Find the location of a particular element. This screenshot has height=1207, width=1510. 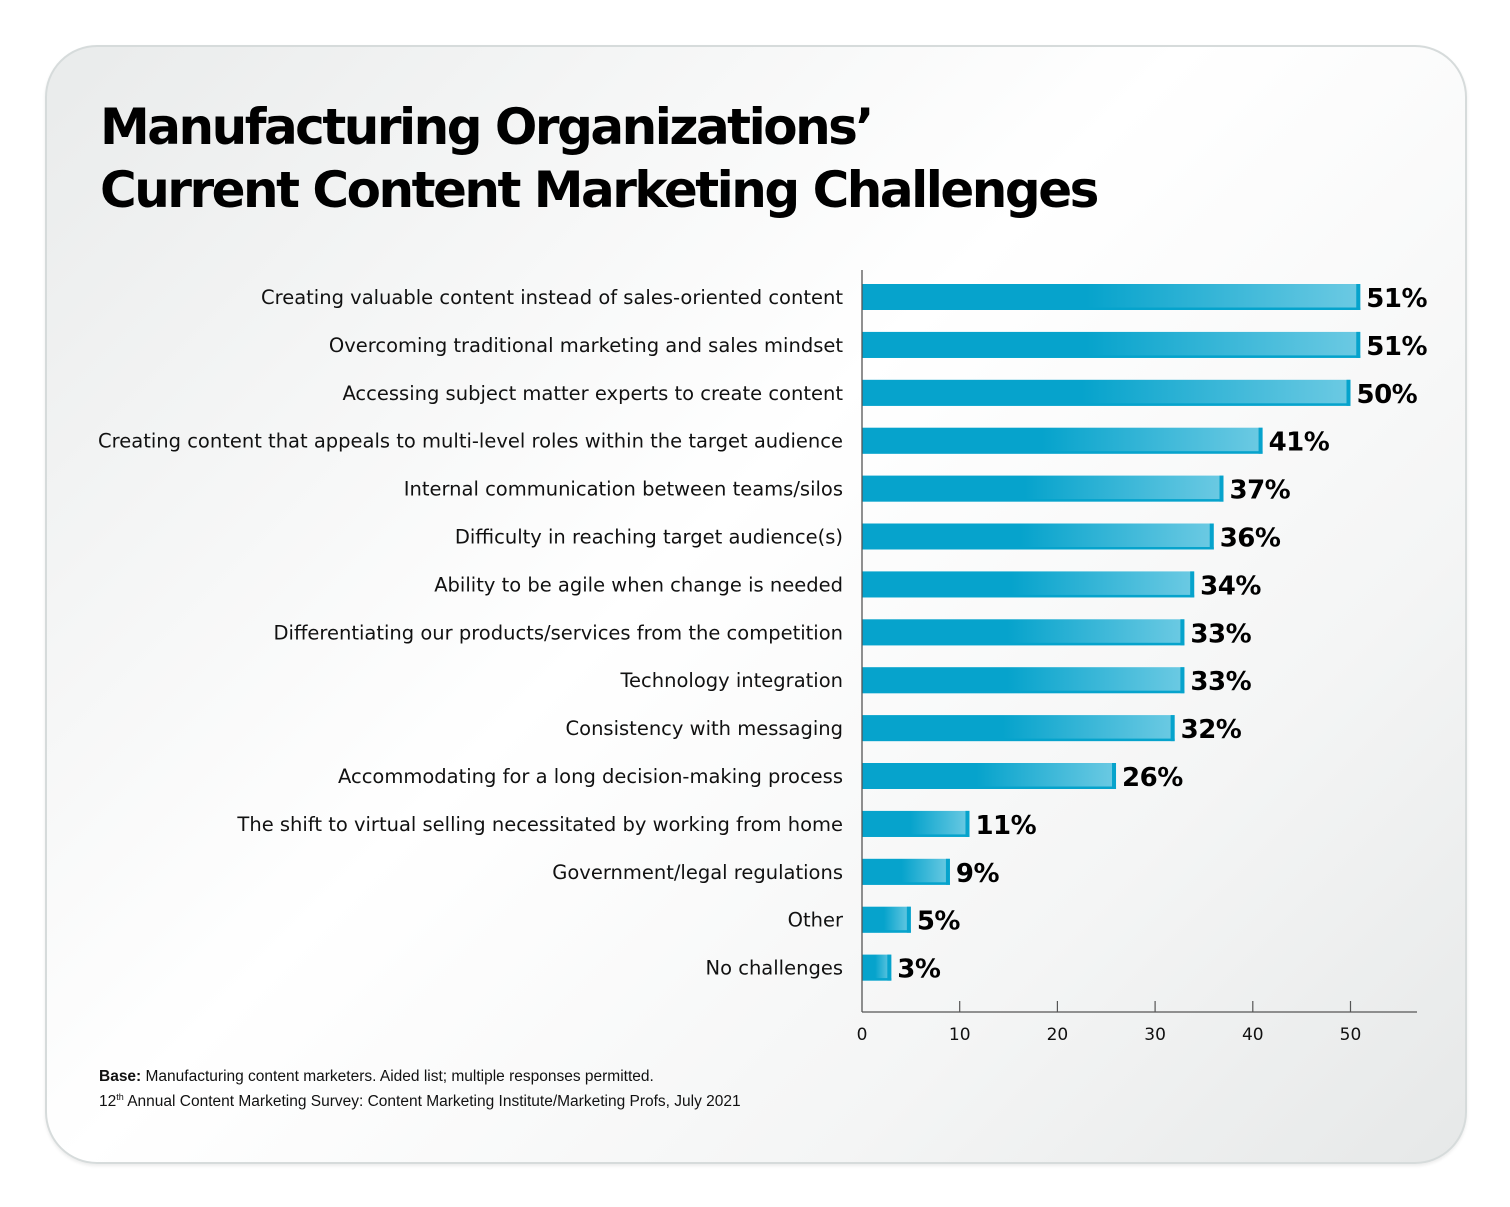

data-label: 5% is located at coordinates (939, 922).